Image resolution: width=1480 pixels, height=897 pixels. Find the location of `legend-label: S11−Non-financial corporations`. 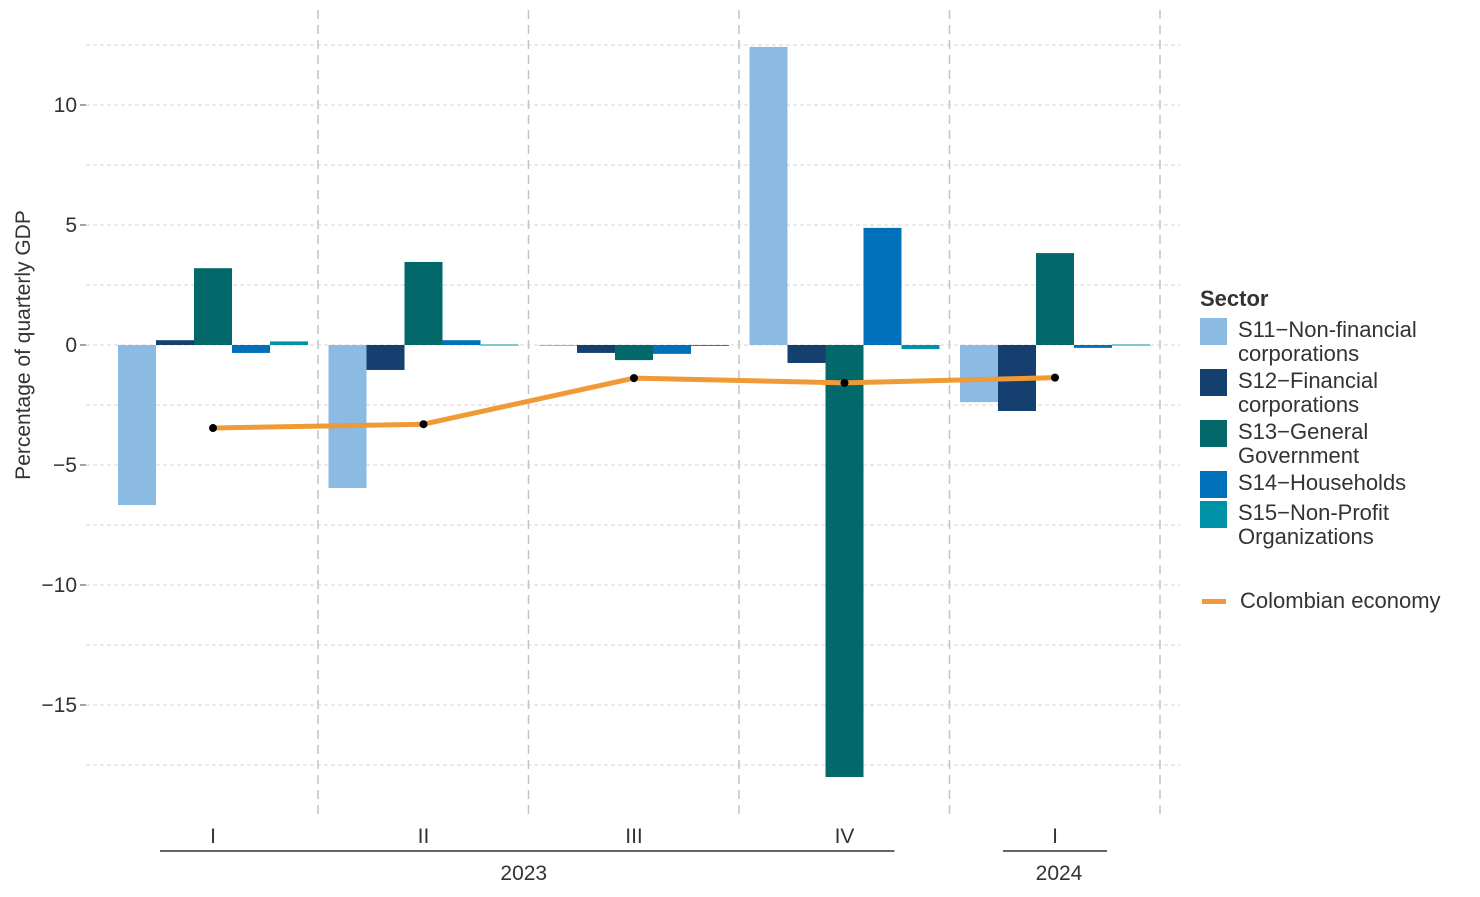

legend-label: S11−Non-financial corporations is located at coordinates (1327, 341).